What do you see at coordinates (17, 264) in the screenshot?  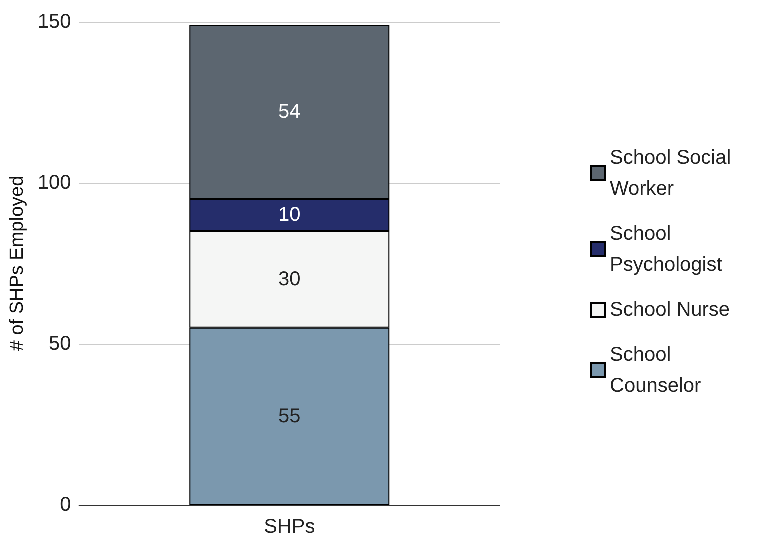 I see `y-axis-title: # of SHPs Employed` at bounding box center [17, 264].